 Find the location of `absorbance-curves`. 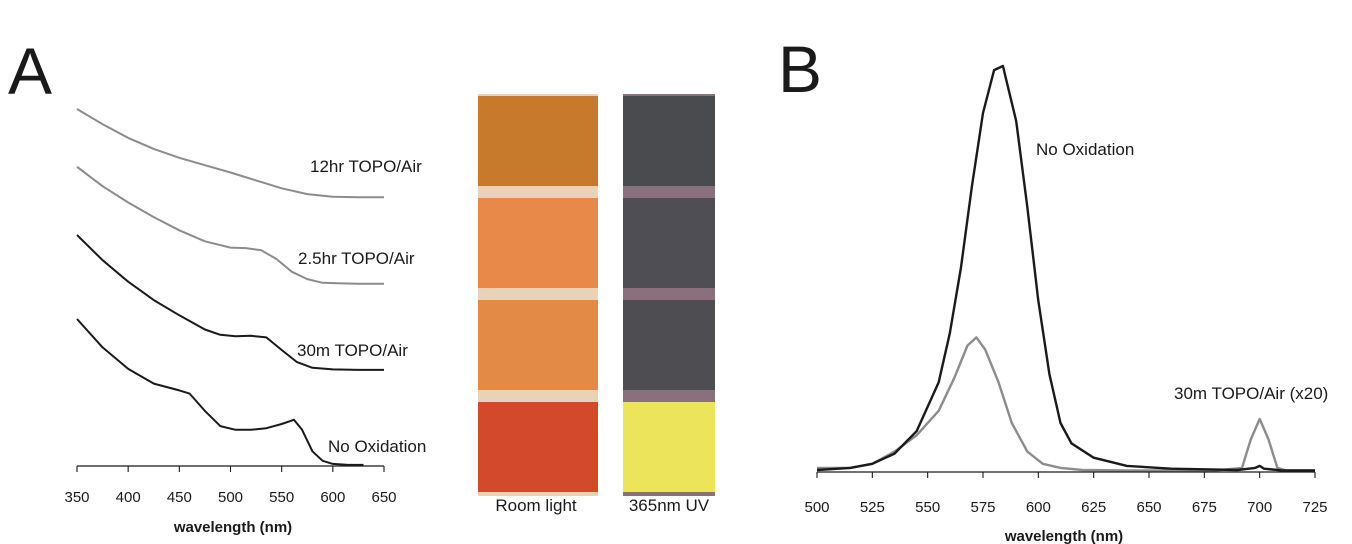

absorbance-curves is located at coordinates (230, 287).